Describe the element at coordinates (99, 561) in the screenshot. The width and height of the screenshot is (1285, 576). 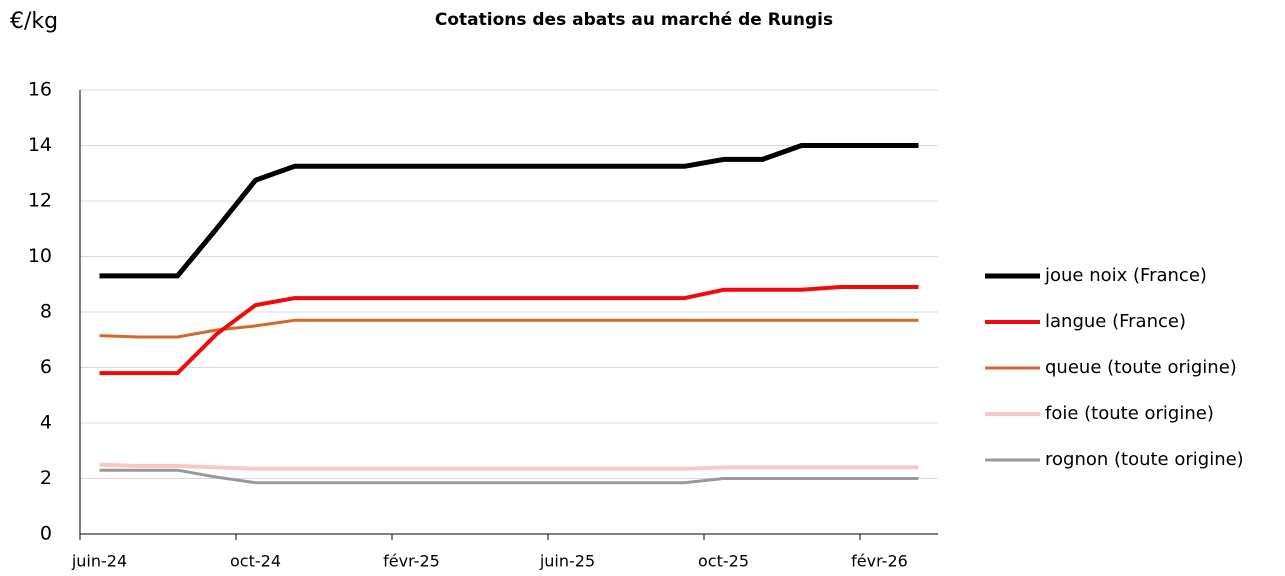
I see `x-tick-label: juin-24` at that location.